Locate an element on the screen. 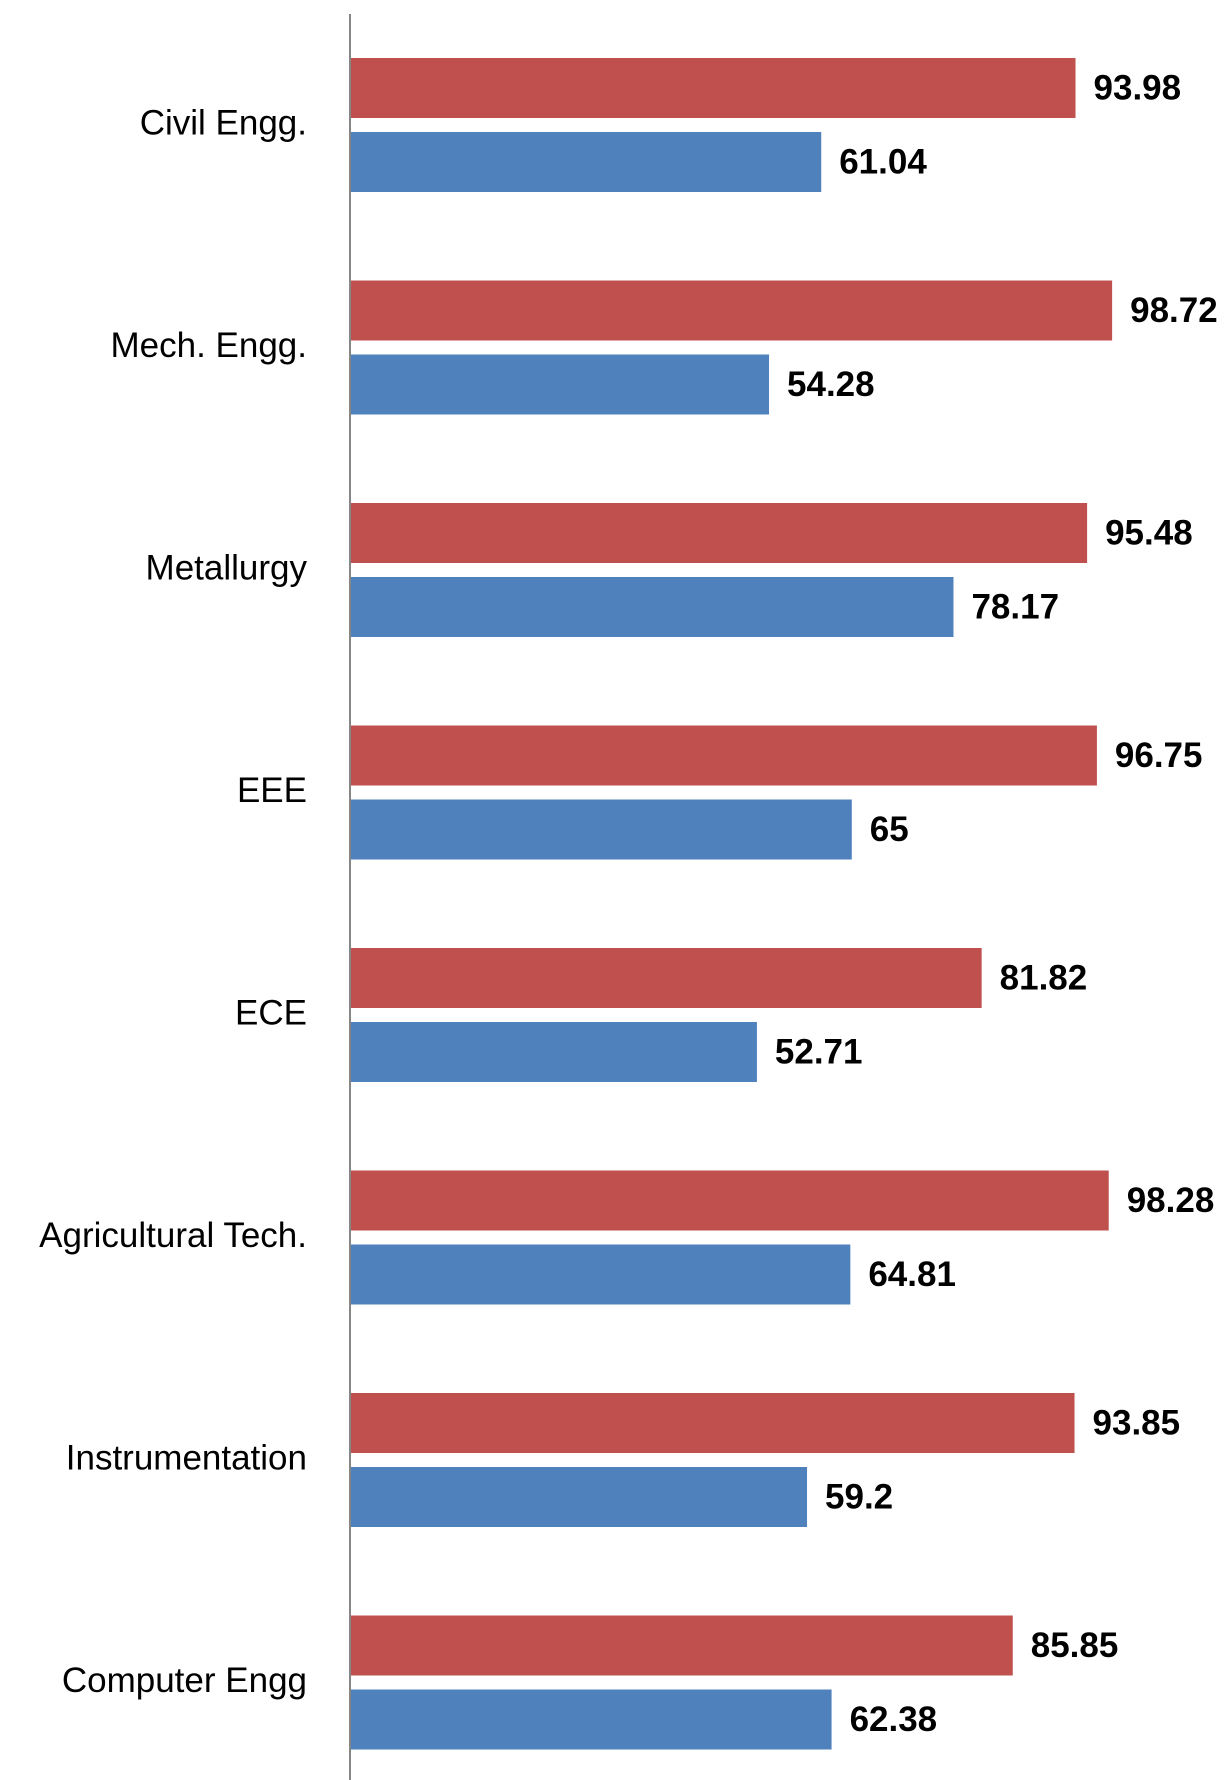  data-label: 54.28 is located at coordinates (831, 384).